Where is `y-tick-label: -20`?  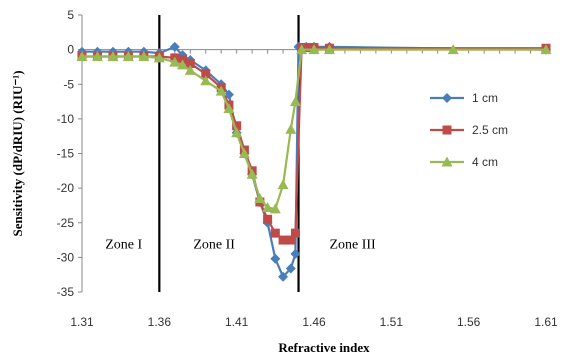
y-tick-label: -20 is located at coordinates (66, 188).